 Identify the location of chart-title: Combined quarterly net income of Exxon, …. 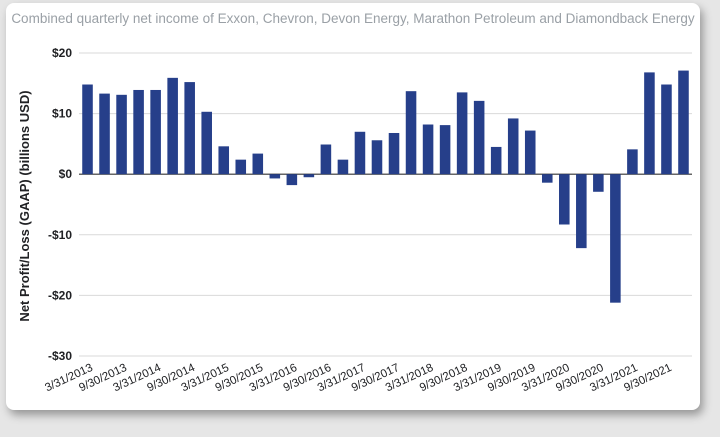
(353, 18).